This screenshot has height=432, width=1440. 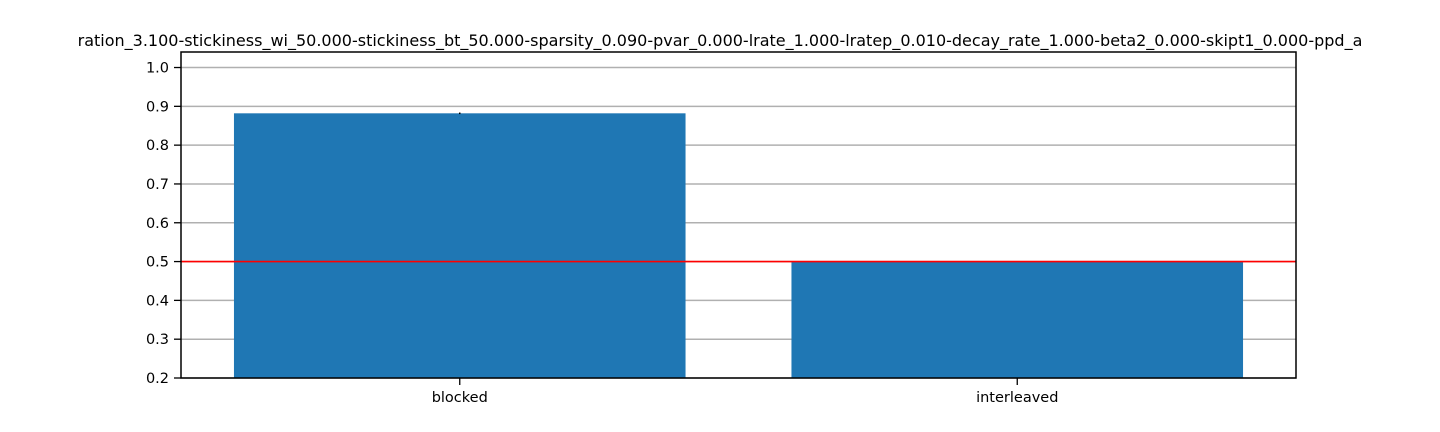 I want to click on y-tick-label: 0.4, so click(x=157, y=301).